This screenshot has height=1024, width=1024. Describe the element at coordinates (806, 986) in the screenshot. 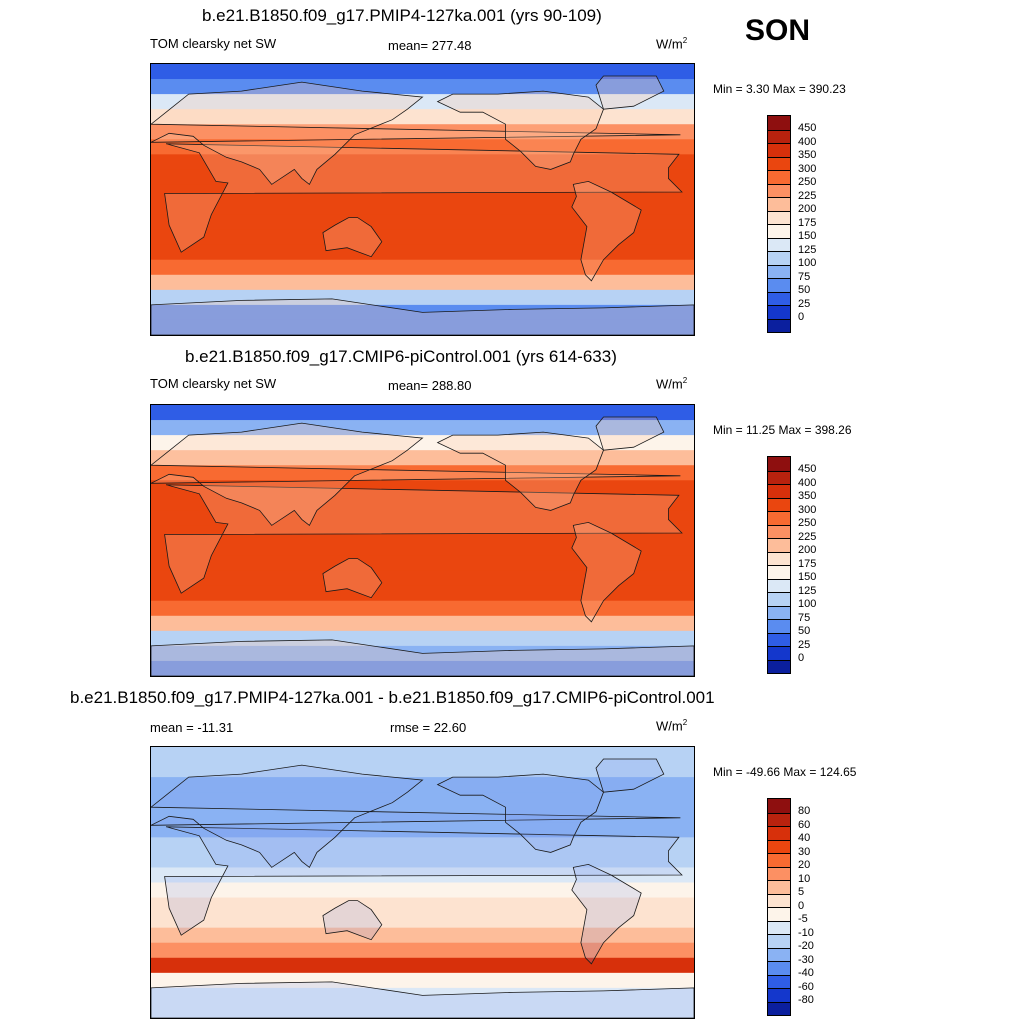

I see `colorbar-tick-label: -60` at that location.